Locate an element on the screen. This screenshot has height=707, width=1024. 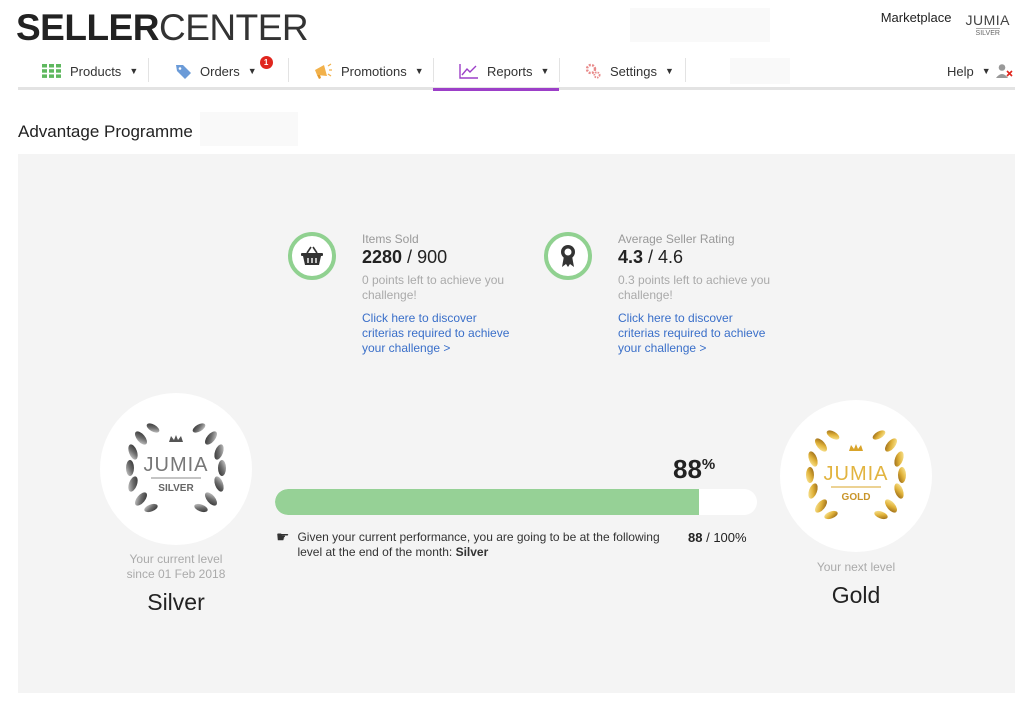
nav-help: Help ▼ is located at coordinates (969, 71).